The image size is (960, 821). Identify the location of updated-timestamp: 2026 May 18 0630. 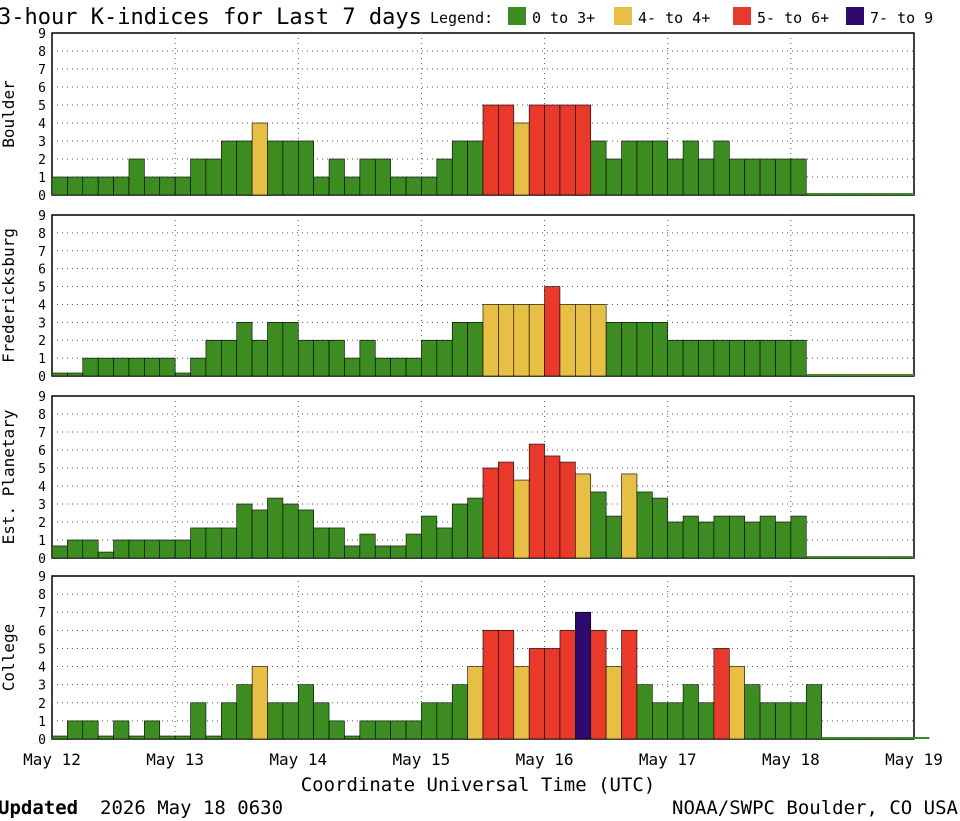
(191, 808).